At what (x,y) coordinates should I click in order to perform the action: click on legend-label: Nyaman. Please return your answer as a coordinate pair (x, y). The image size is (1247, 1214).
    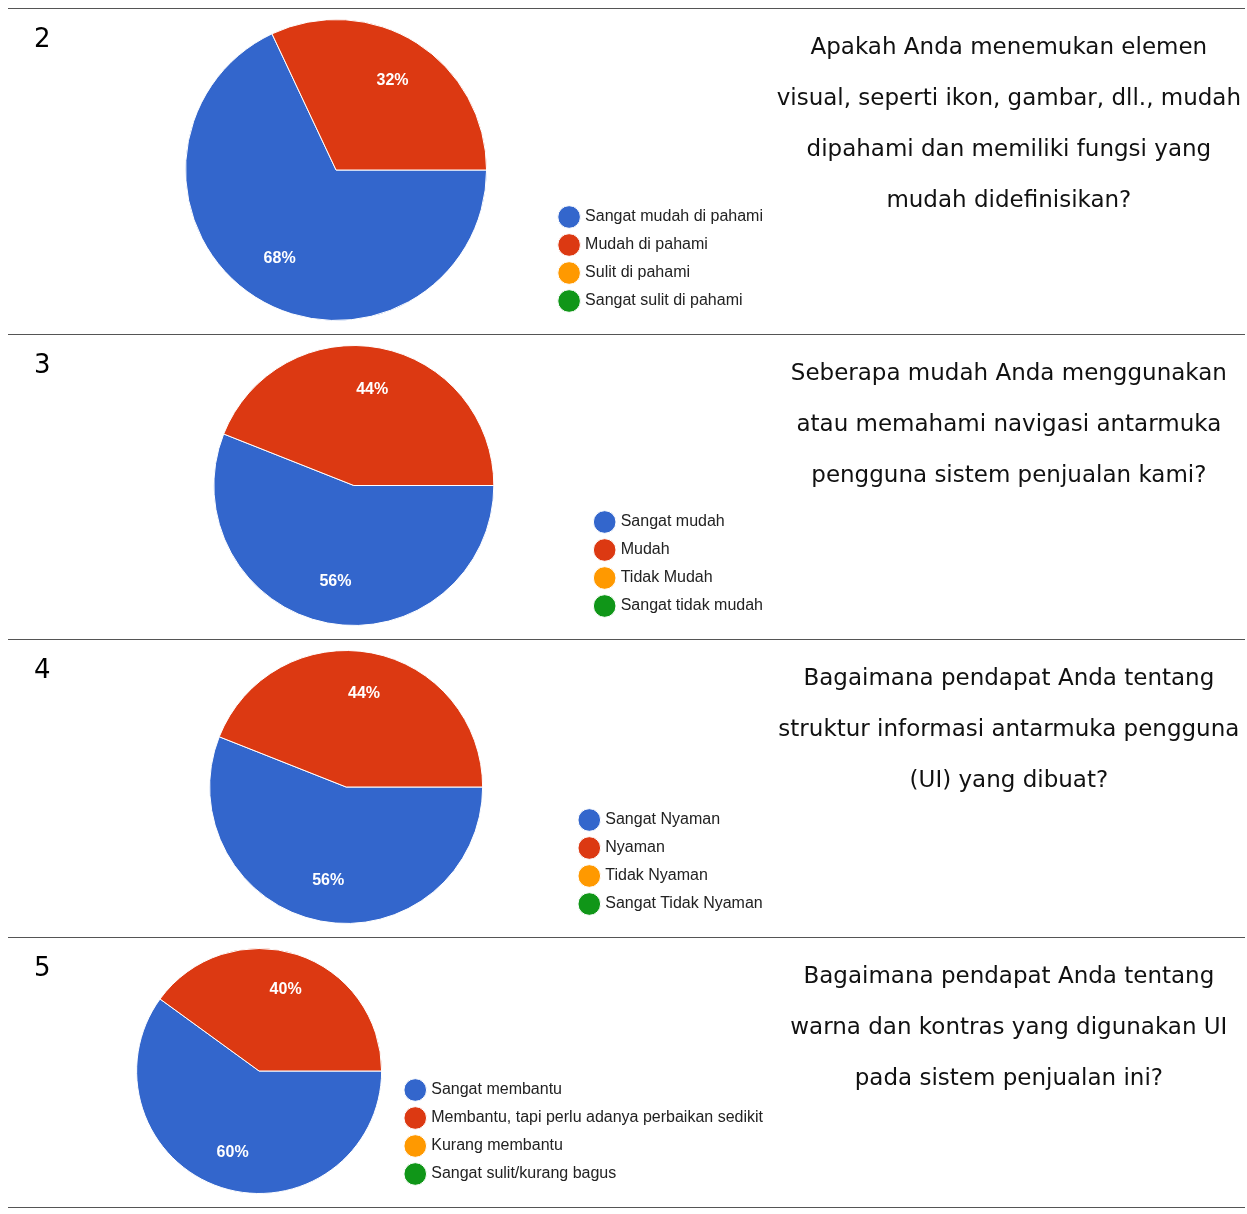
    Looking at the image, I should click on (635, 847).